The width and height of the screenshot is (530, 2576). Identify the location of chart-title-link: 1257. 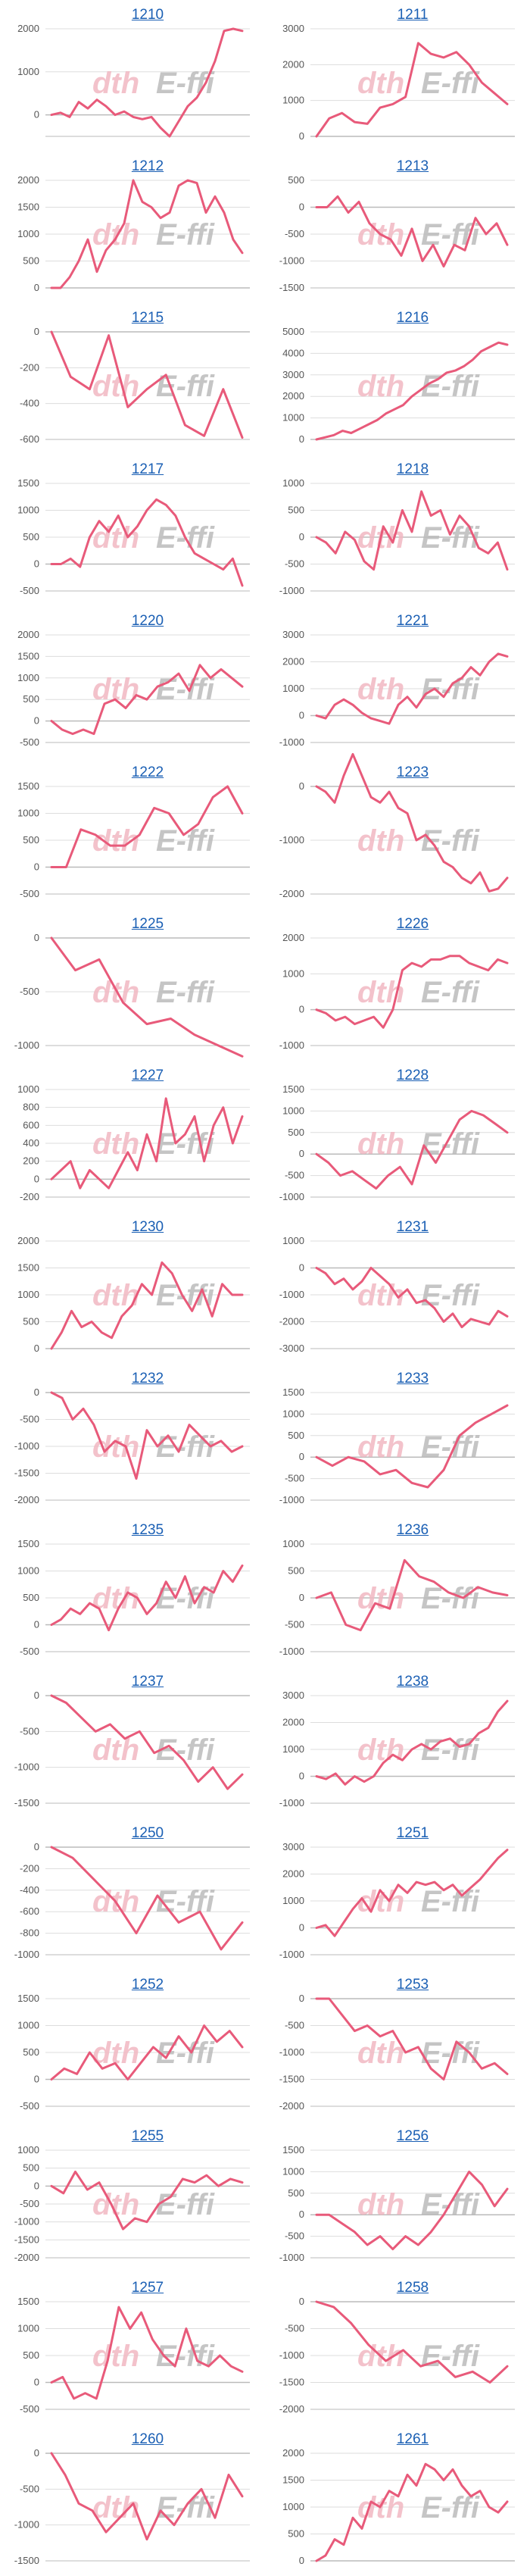
(147, 2288).